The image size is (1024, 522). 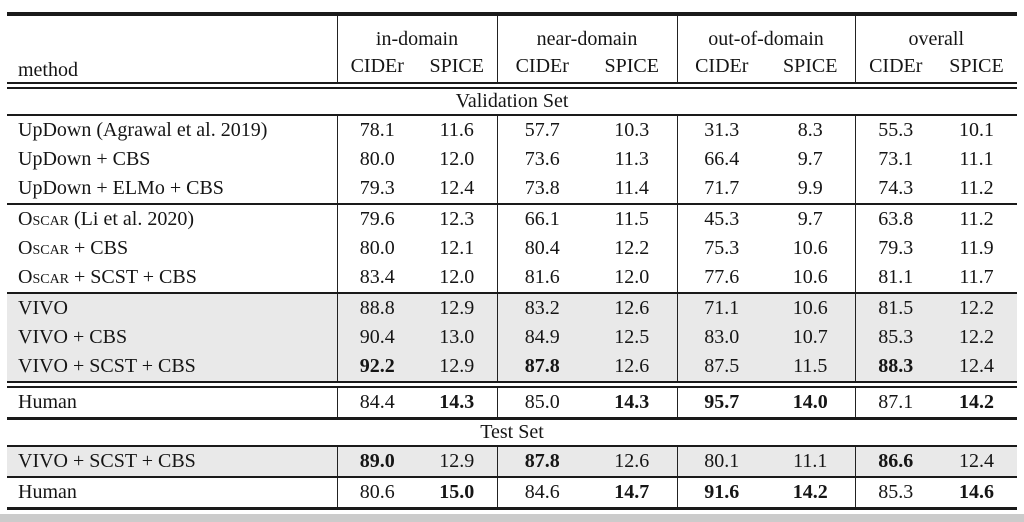 I want to click on spice-value: 12.5, so click(x=632, y=337).